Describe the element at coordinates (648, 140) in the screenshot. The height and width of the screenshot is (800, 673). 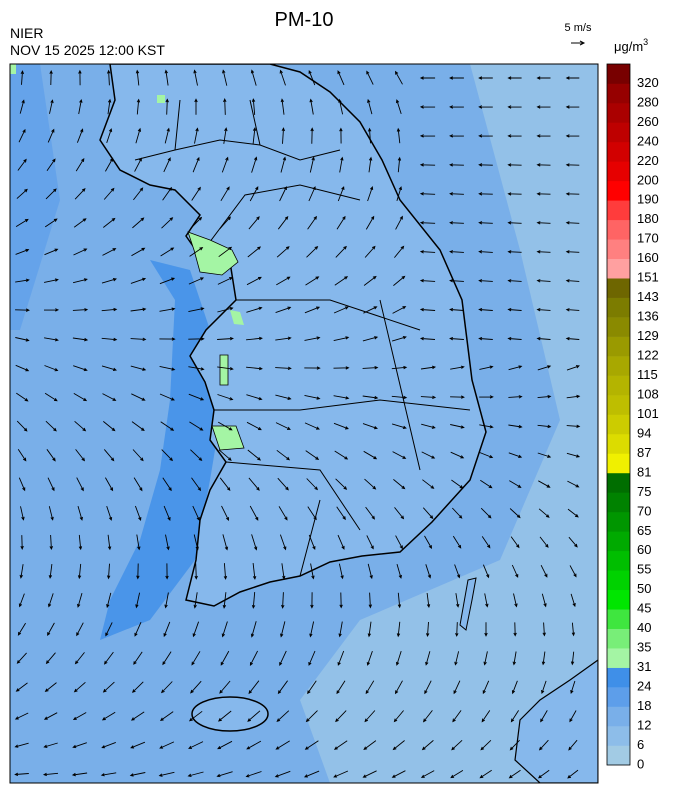
I see `colorbar-label: 240` at that location.